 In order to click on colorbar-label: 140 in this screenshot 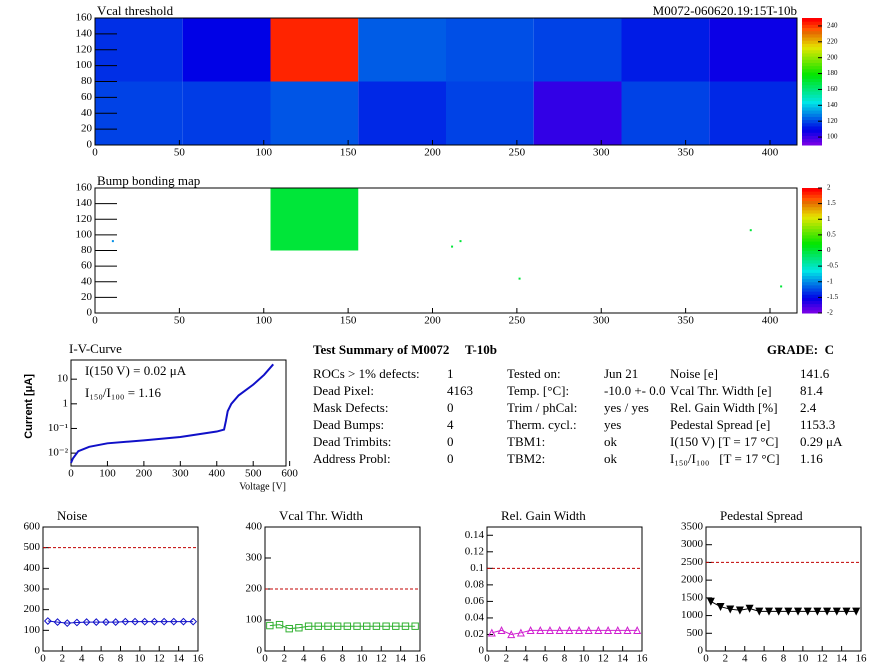, I will do `click(832, 105)`.